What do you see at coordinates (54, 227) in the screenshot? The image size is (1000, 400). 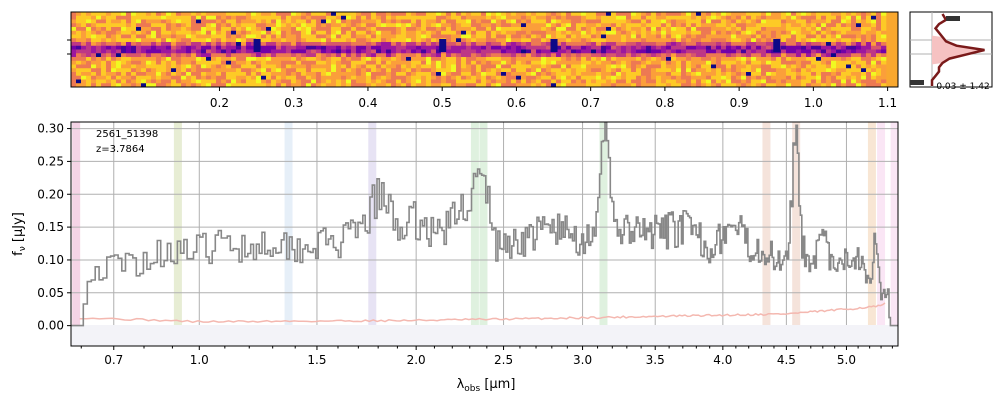 I see `spectrum-y-ticks: 0.000.050.100.150.200.250.30` at bounding box center [54, 227].